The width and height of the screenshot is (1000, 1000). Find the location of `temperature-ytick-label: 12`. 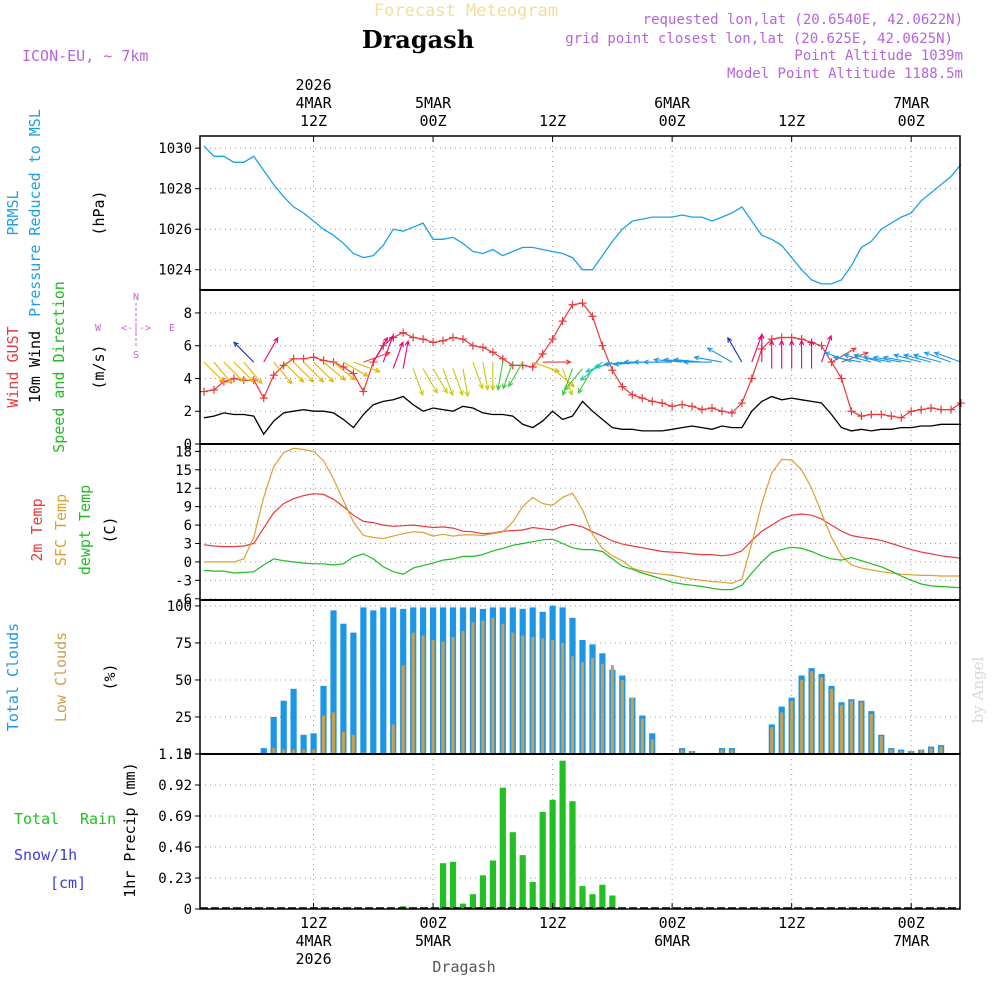

temperature-ytick-label: 12 is located at coordinates (183, 489).